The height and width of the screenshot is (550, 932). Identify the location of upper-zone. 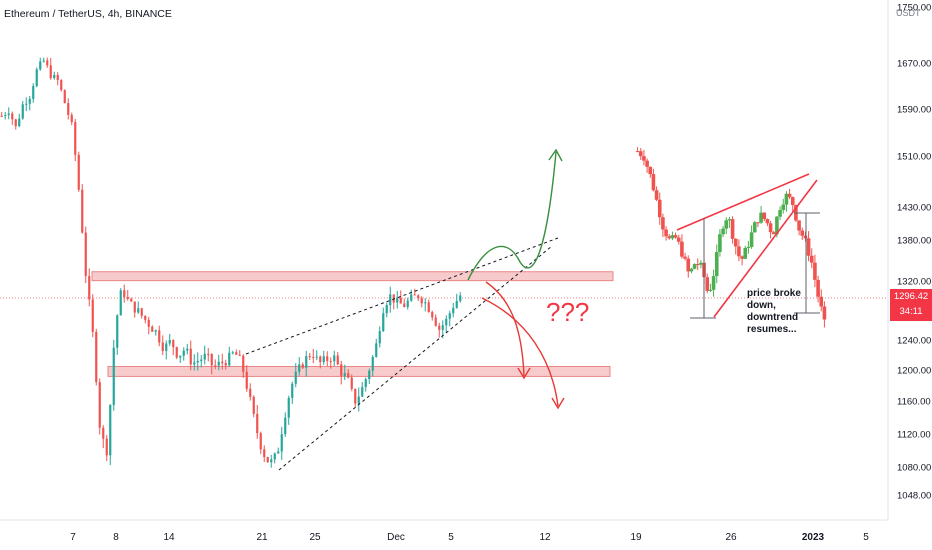
(352, 276).